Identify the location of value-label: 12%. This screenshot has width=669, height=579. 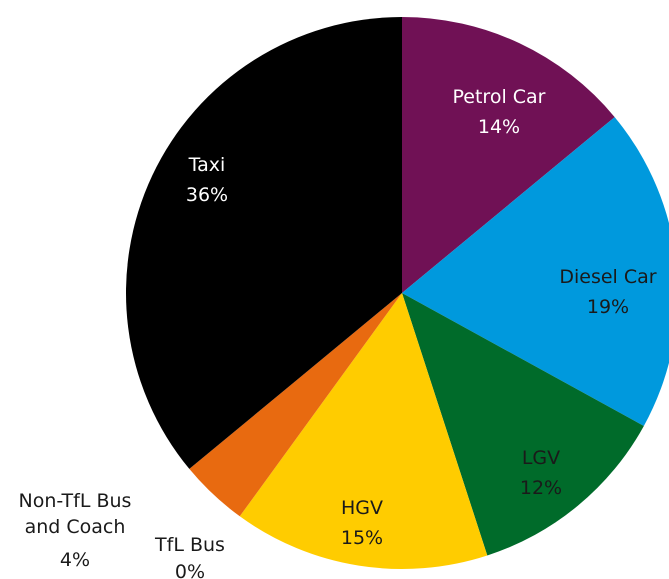
(541, 488).